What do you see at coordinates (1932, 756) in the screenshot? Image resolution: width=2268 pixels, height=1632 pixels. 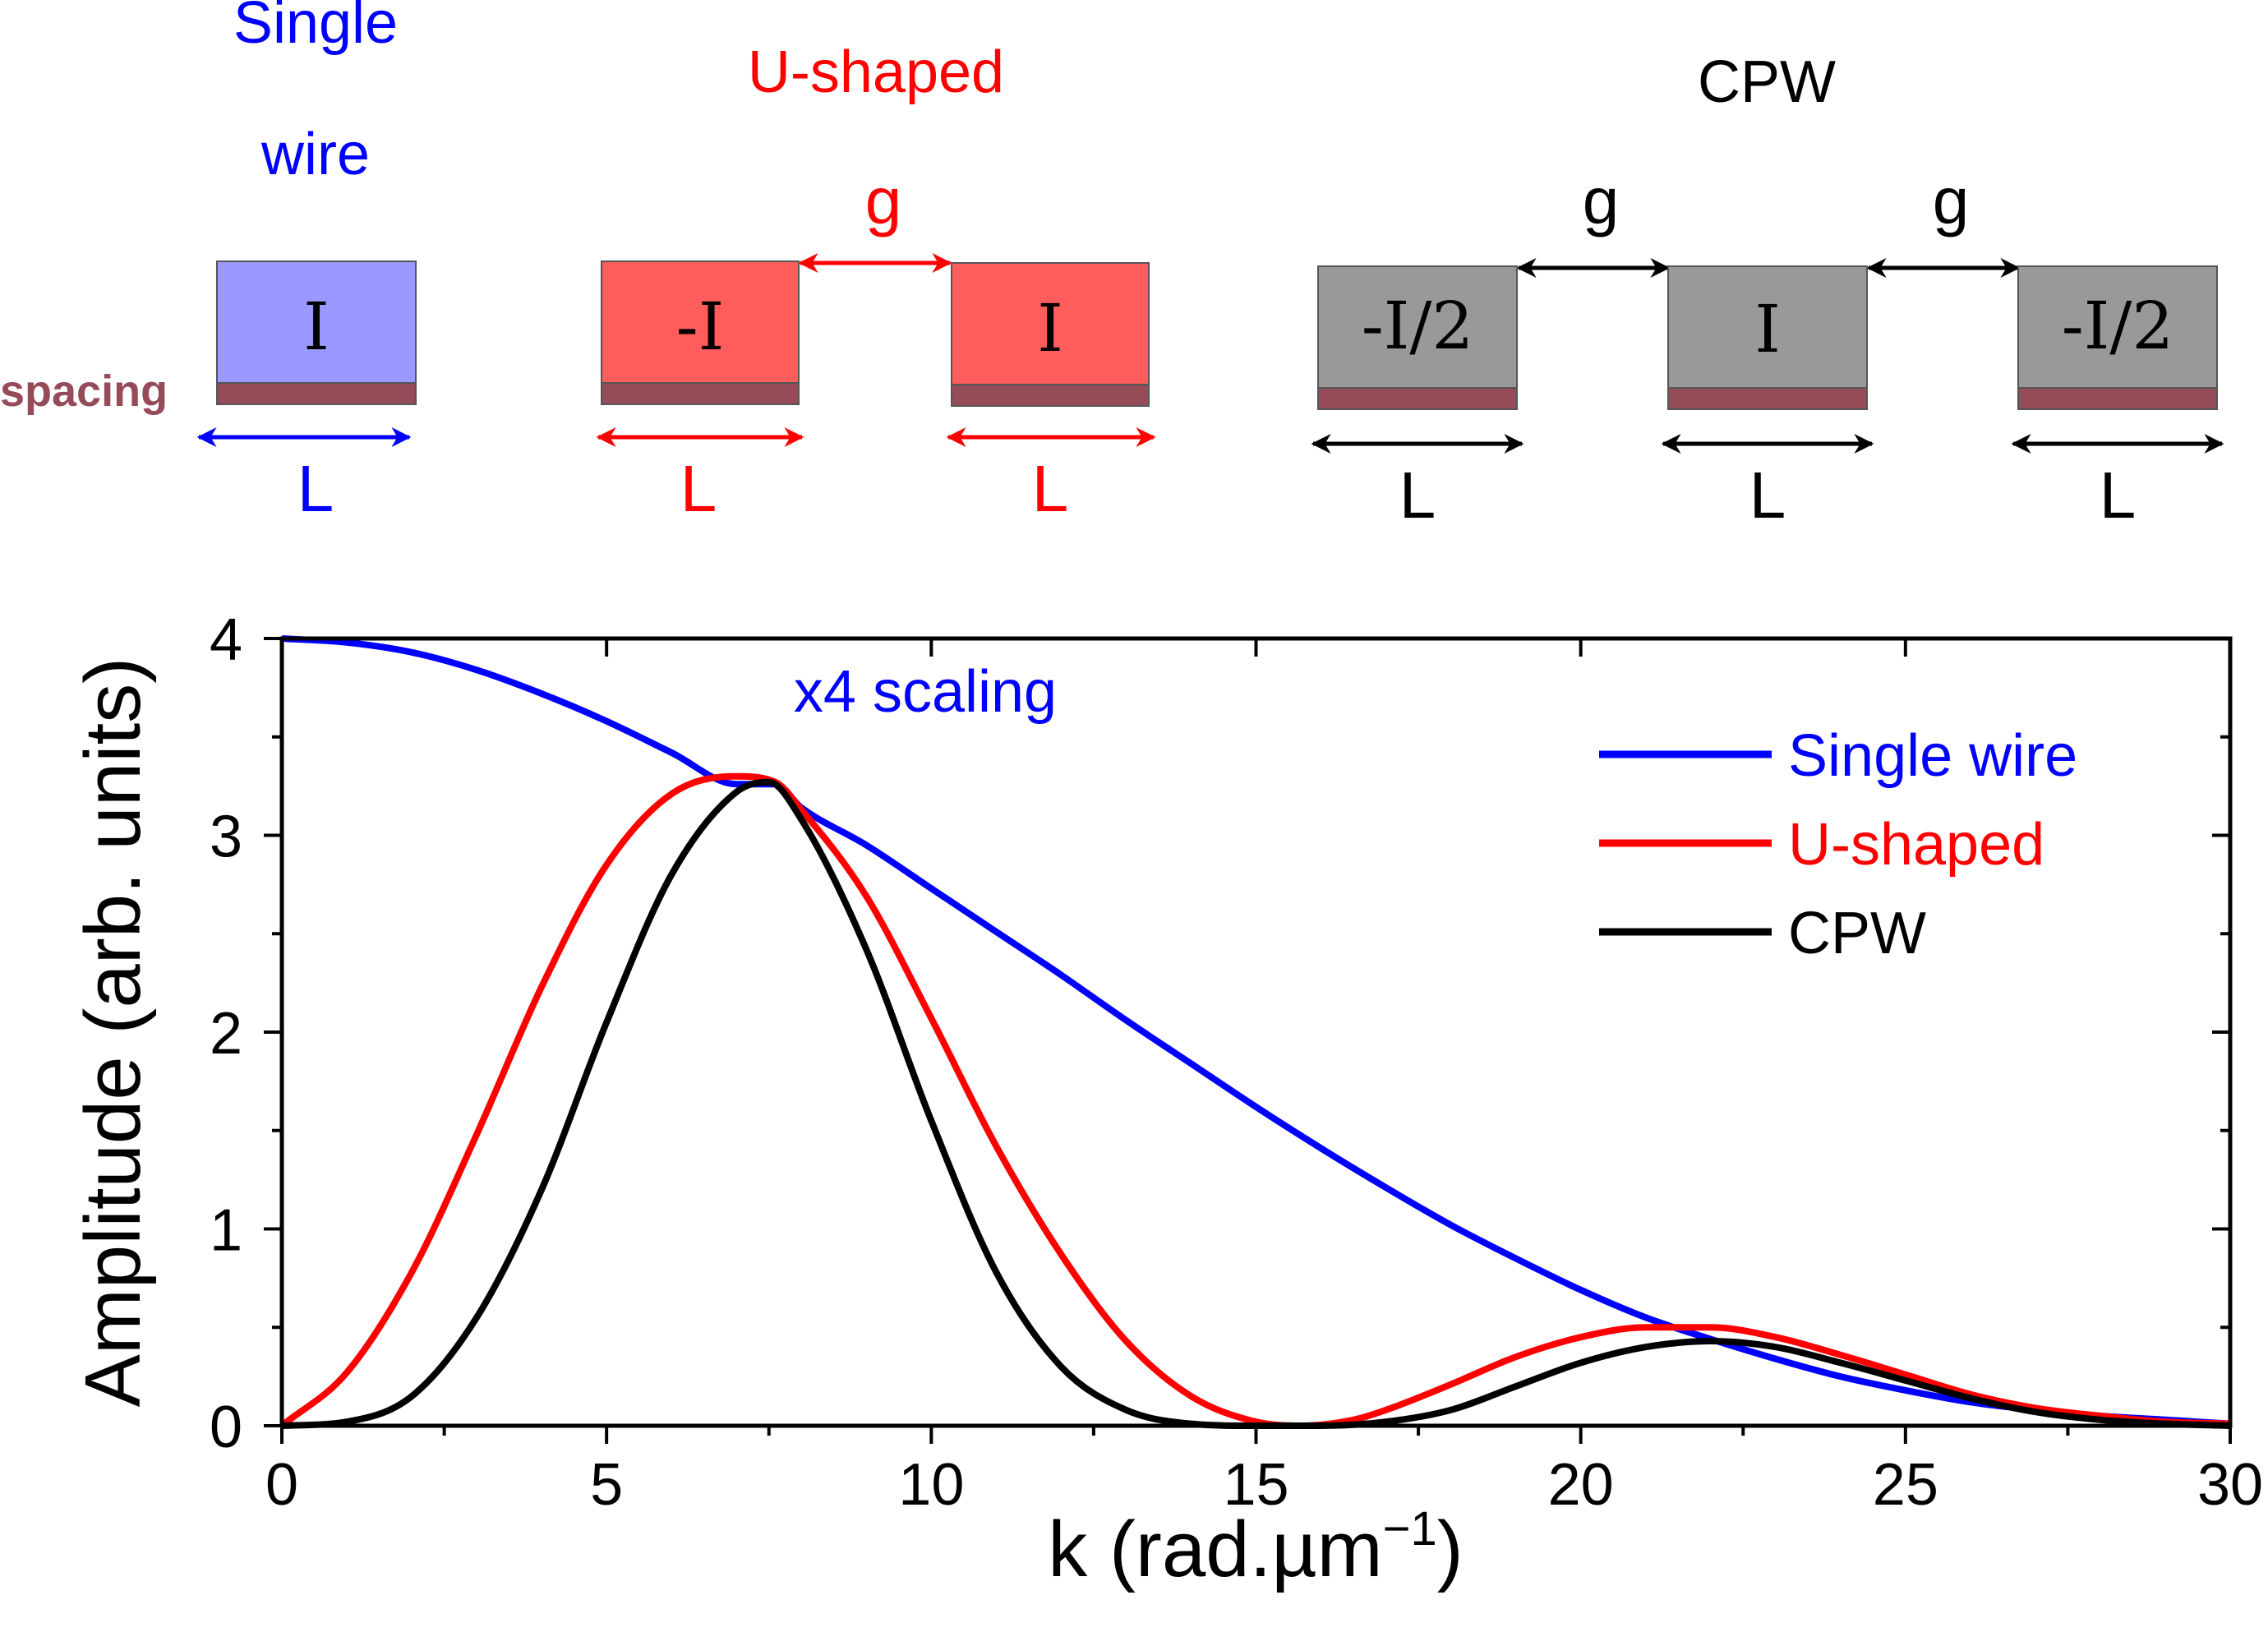 I see `legend-label-single-wire: Single wire` at bounding box center [1932, 756].